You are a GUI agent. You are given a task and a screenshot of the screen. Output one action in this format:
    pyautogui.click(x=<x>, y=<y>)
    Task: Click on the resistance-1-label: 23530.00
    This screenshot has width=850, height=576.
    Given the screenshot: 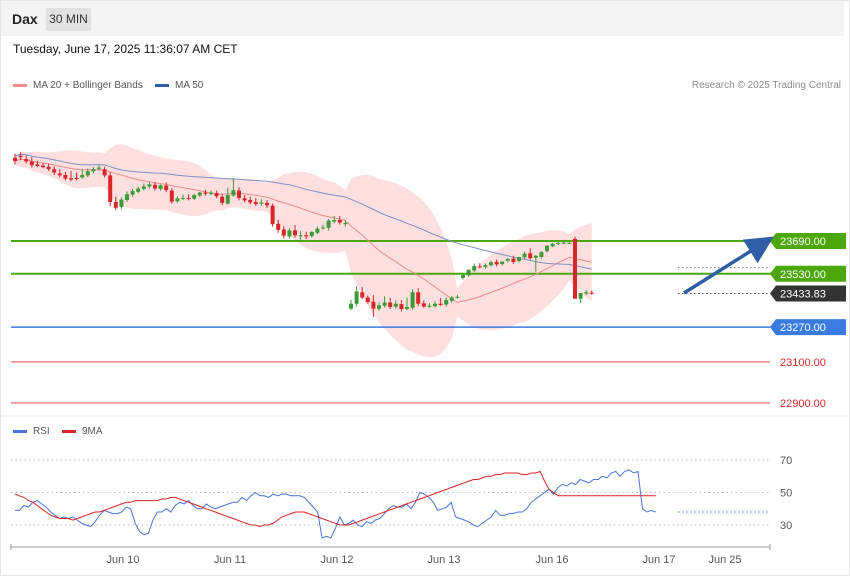 What is the action you would take?
    pyautogui.click(x=803, y=275)
    